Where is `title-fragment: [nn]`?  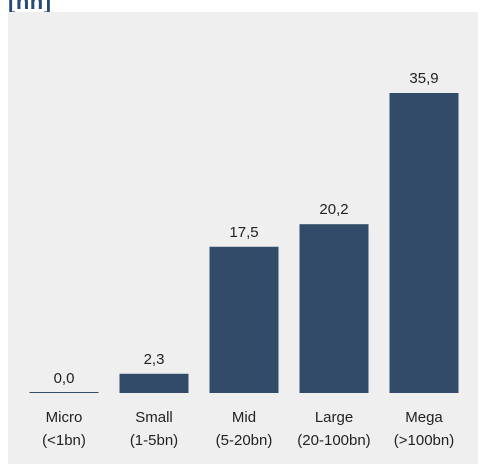 title-fragment: [nn] is located at coordinates (30, 7).